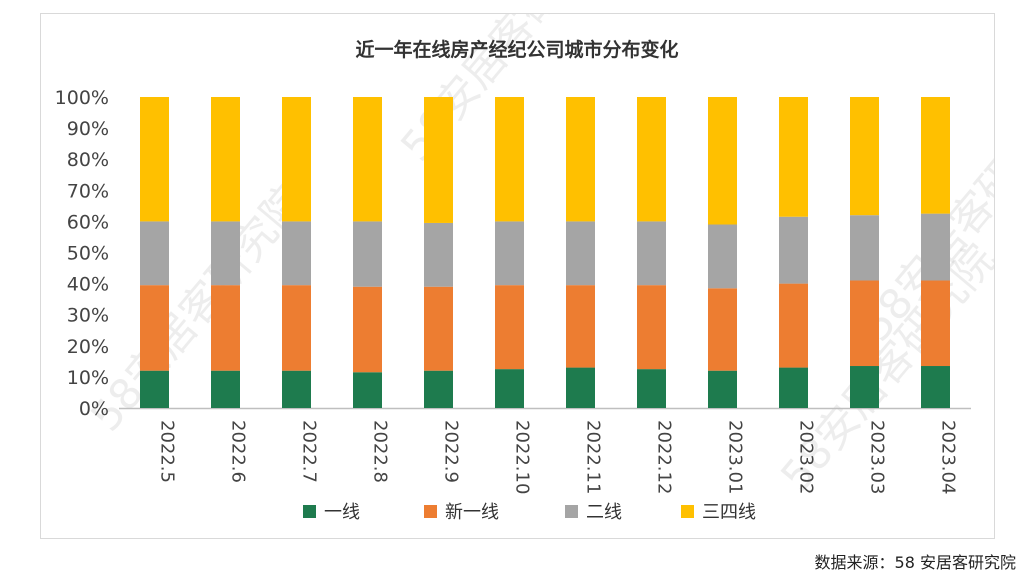 The width and height of the screenshot is (1036, 579). I want to click on y-tick-label: 60%, so click(88, 222).